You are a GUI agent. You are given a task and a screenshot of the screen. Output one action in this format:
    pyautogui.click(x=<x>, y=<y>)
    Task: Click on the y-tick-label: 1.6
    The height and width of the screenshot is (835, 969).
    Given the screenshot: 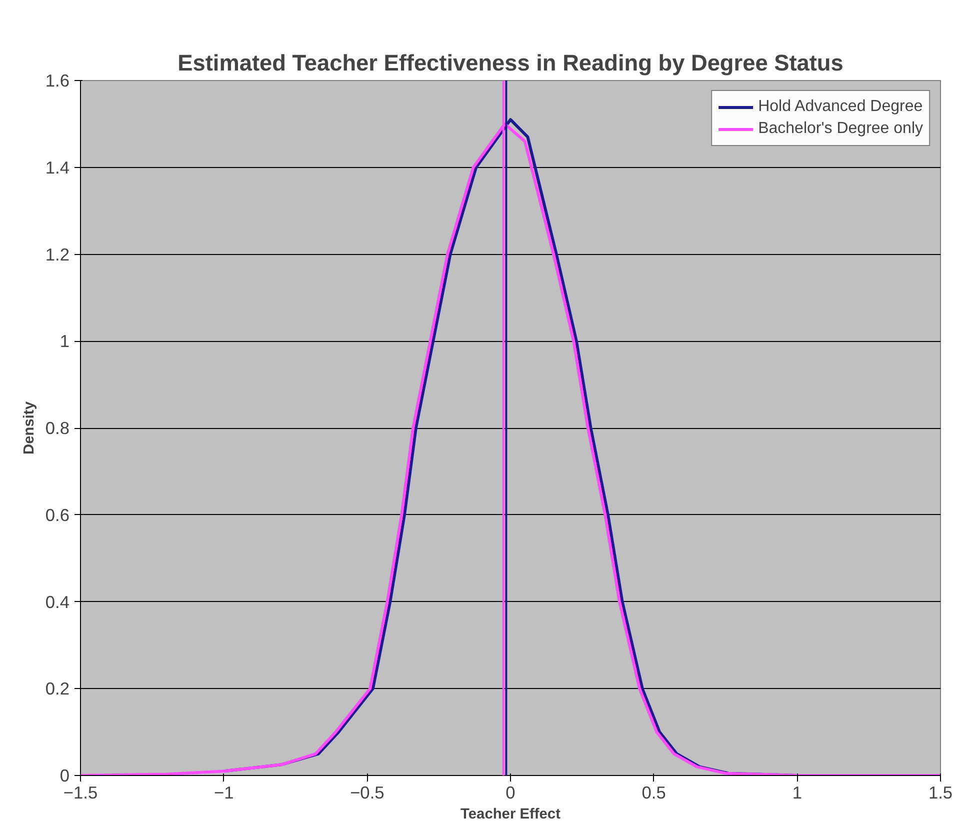 What is the action you would take?
    pyautogui.click(x=57, y=80)
    